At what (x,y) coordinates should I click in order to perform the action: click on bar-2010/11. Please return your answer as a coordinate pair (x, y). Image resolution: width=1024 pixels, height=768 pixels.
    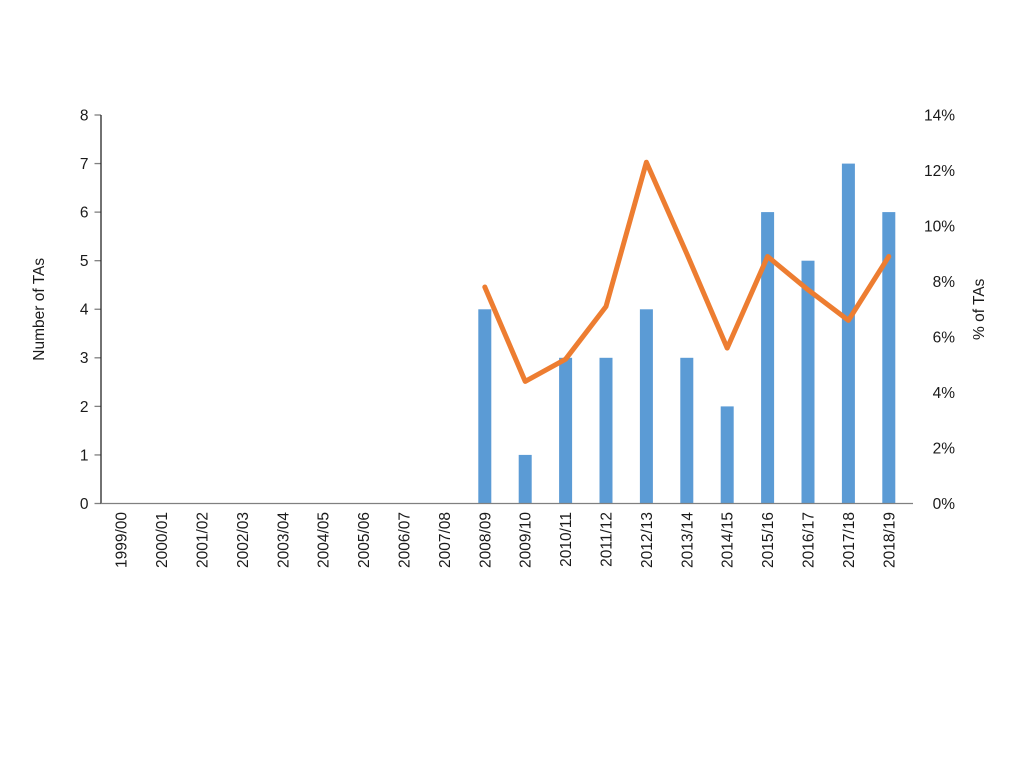
    Looking at the image, I should click on (566, 430).